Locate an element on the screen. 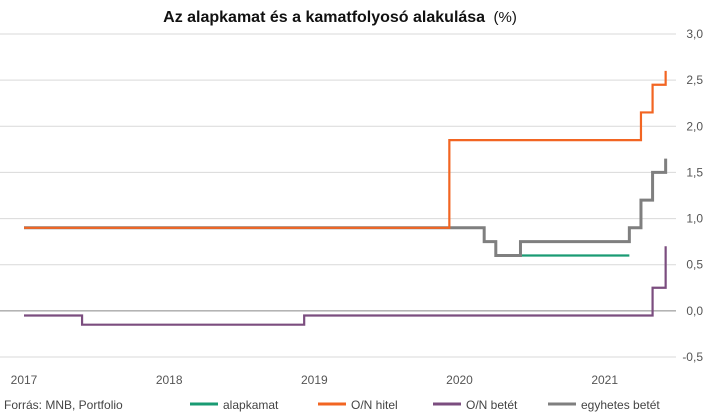 Image resolution: width=718 pixels, height=415 pixels. x-tick-label: 2018 is located at coordinates (169, 380).